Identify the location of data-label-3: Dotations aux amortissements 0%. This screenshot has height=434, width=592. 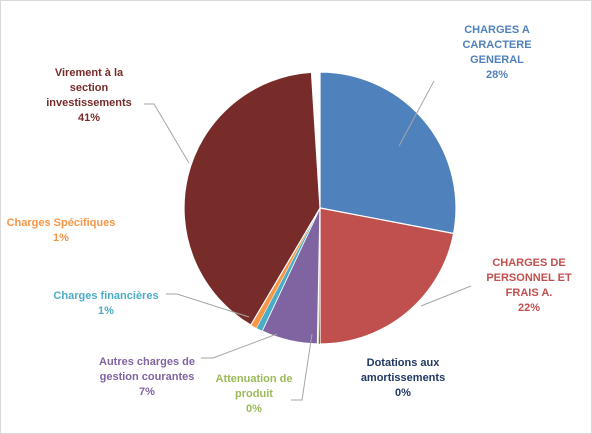
(403, 378).